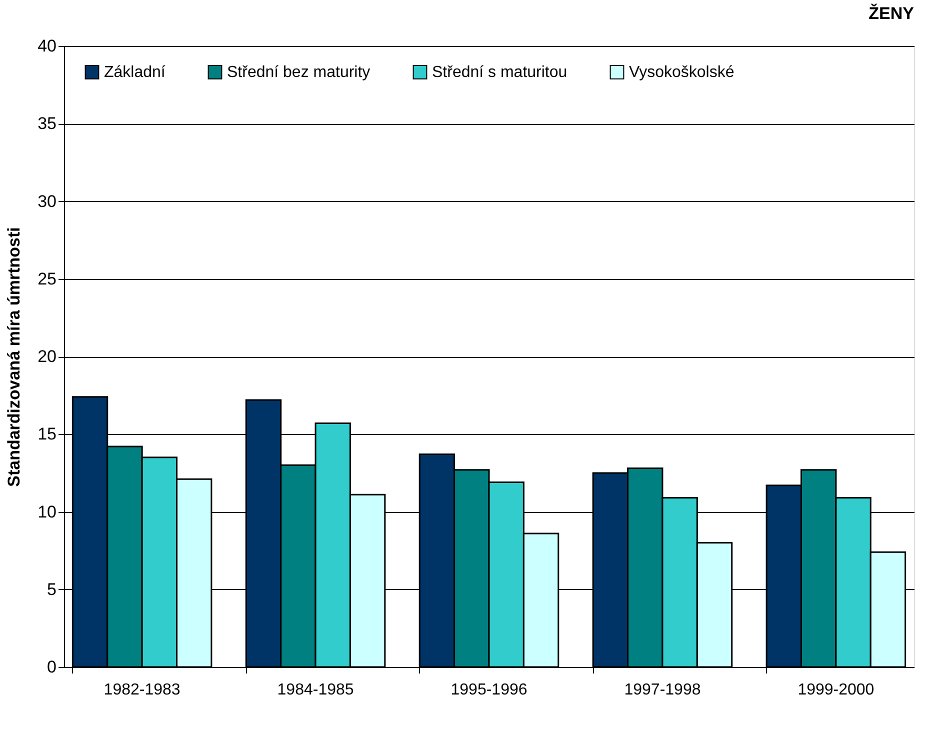  Describe the element at coordinates (662, 690) in the screenshot. I see `x-tick-label: 1997-1998` at that location.